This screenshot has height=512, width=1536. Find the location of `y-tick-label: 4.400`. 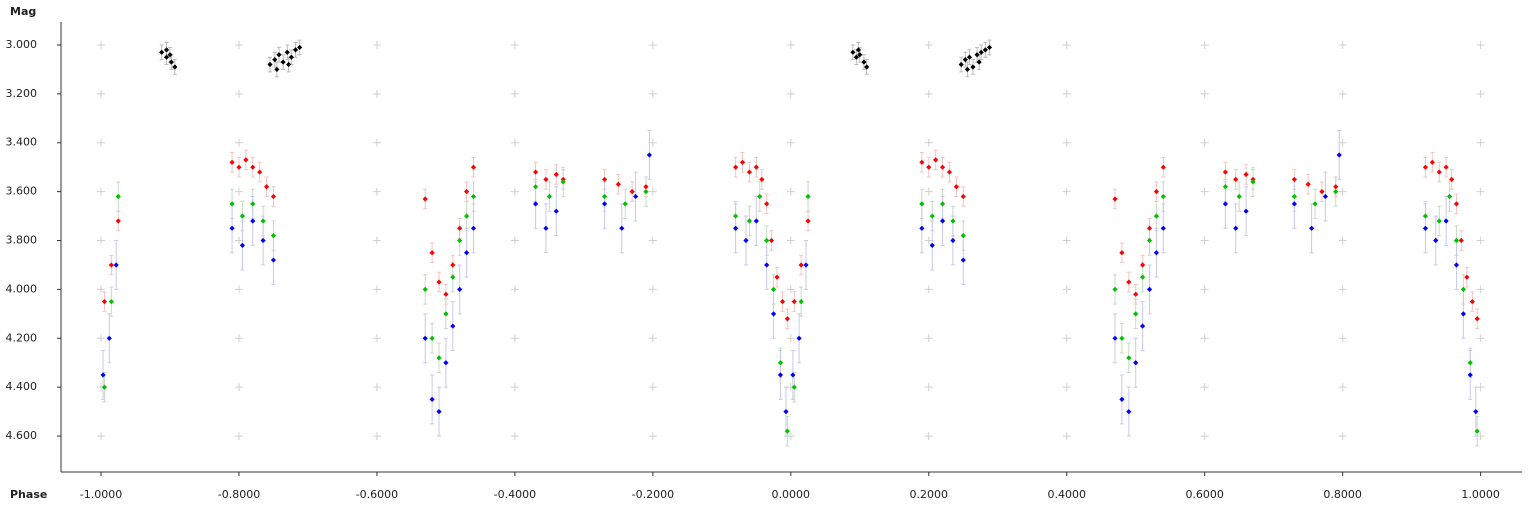

y-tick-label: 4.400 is located at coordinates (22, 386).